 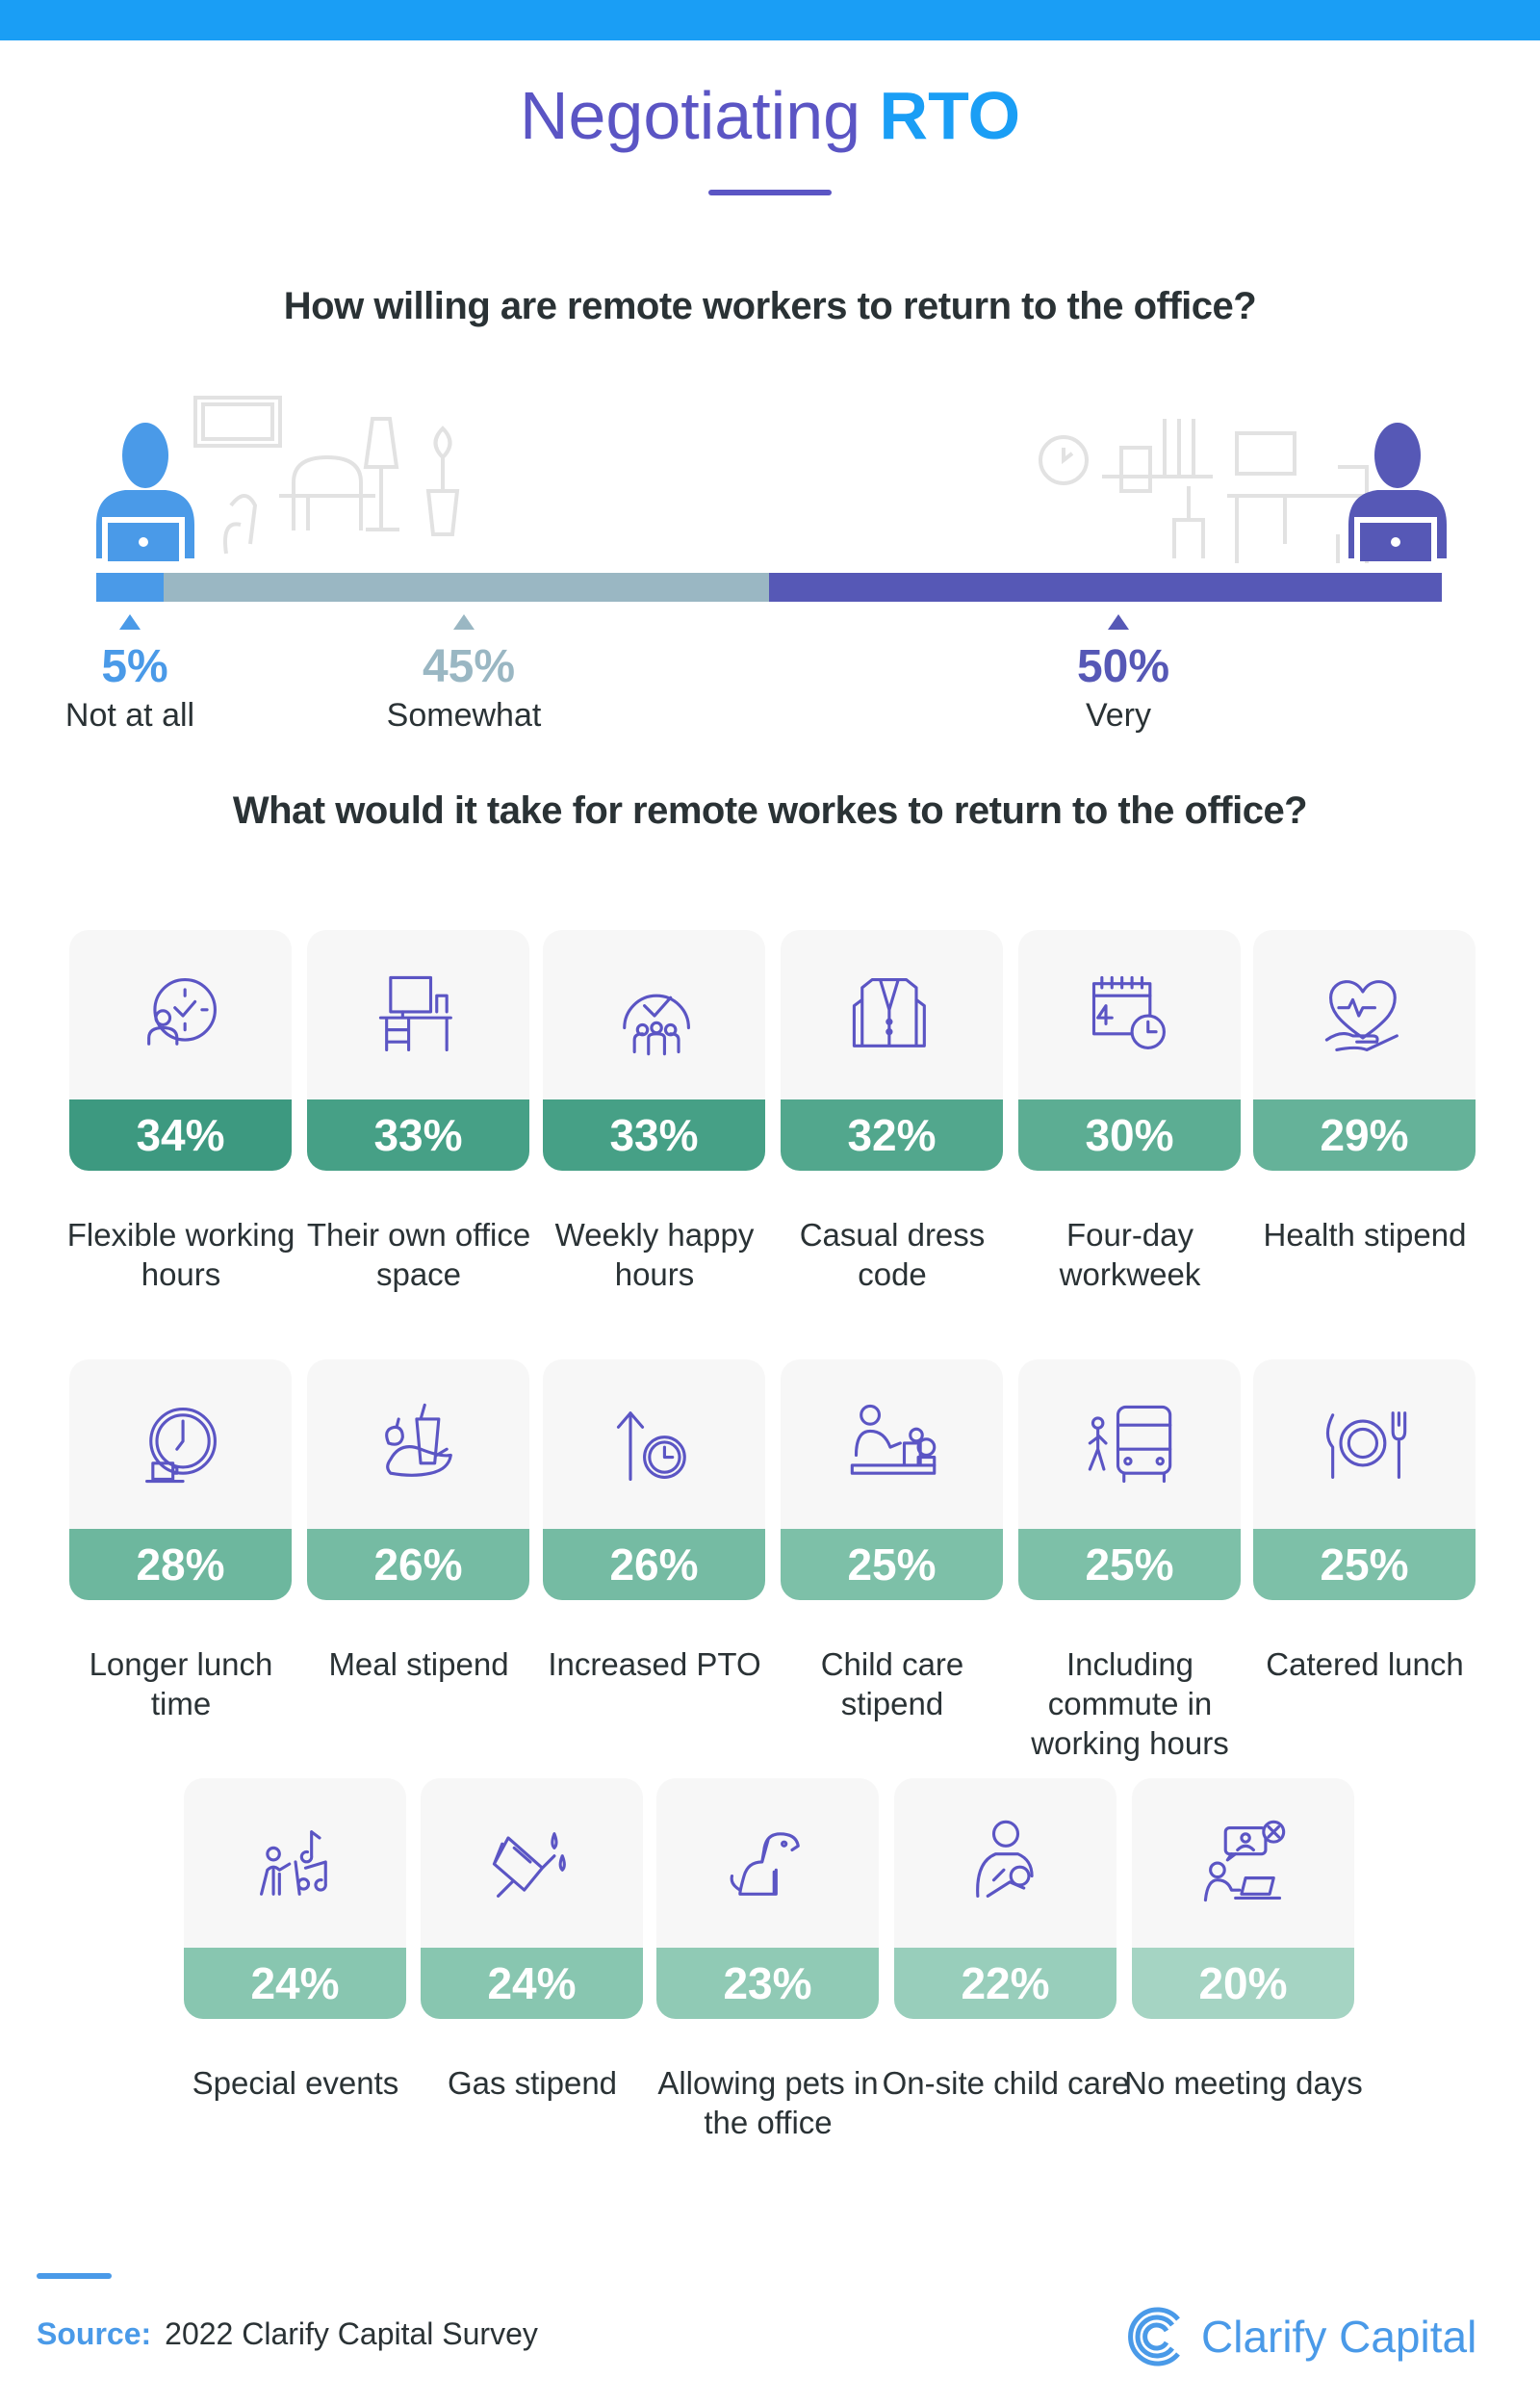 I want to click on incentive-label: Casual dress code, so click(x=892, y=1254).